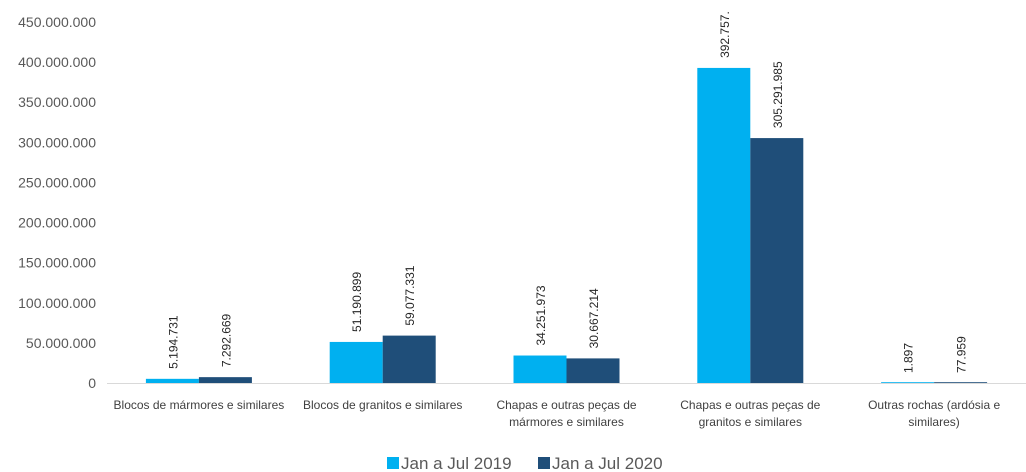 This screenshot has width=1026, height=472. What do you see at coordinates (541, 315) in the screenshot?
I see `data-label: 34.251.973` at bounding box center [541, 315].